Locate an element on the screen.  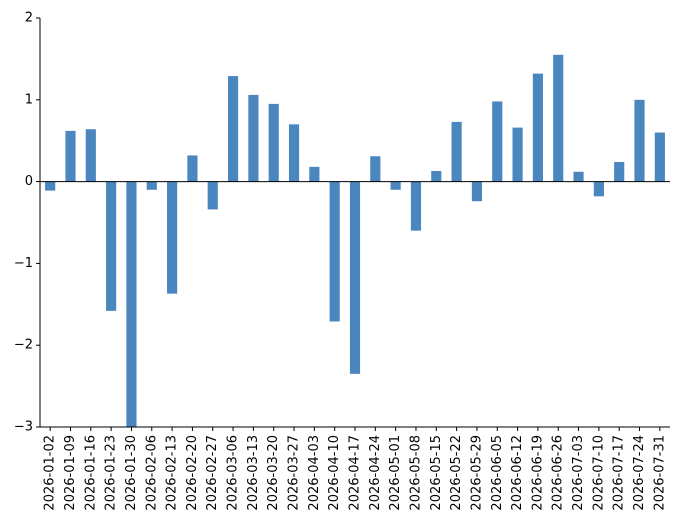
x-tick-label: 2026-01-02 is located at coordinates (50, 473).